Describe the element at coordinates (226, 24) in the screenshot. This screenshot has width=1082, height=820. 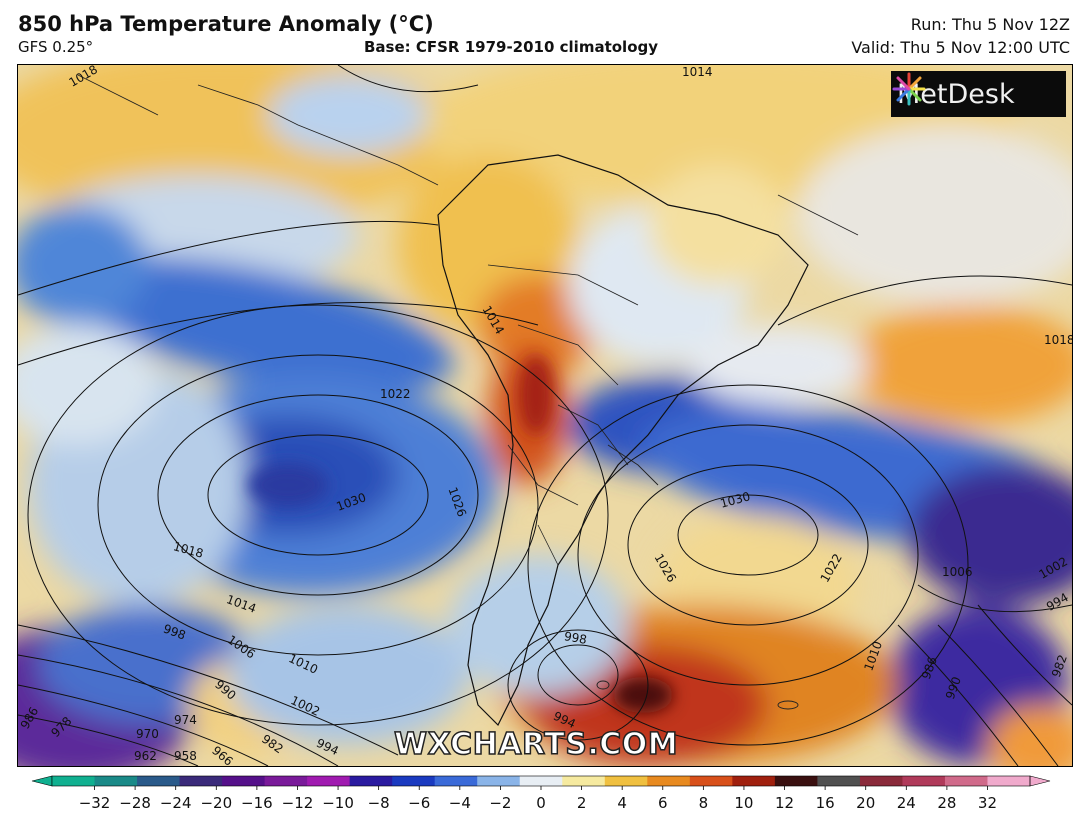
I see `chart-title: 850 hPa Temperature Anomaly (°C)` at that location.